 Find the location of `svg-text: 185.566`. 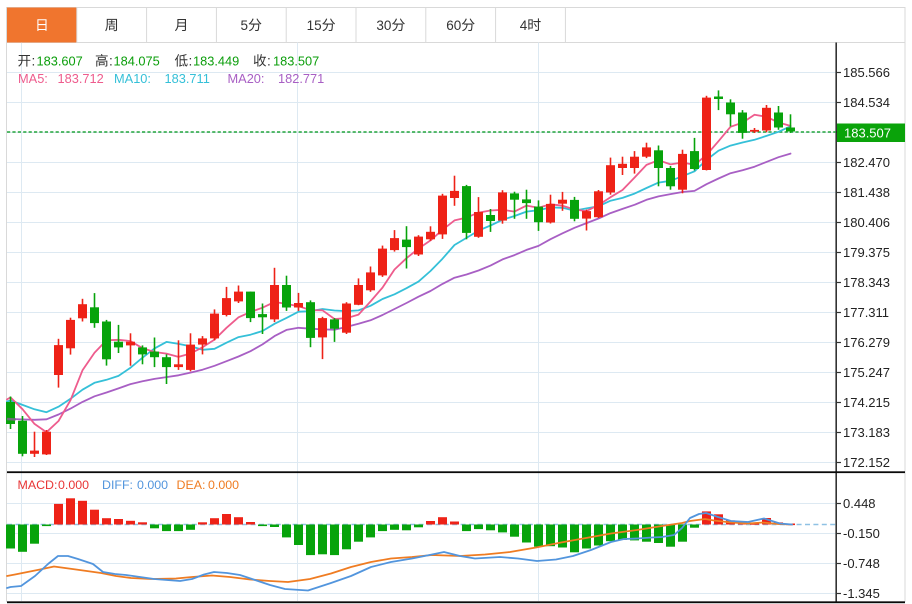

svg-text: 185.566 is located at coordinates (866, 72).